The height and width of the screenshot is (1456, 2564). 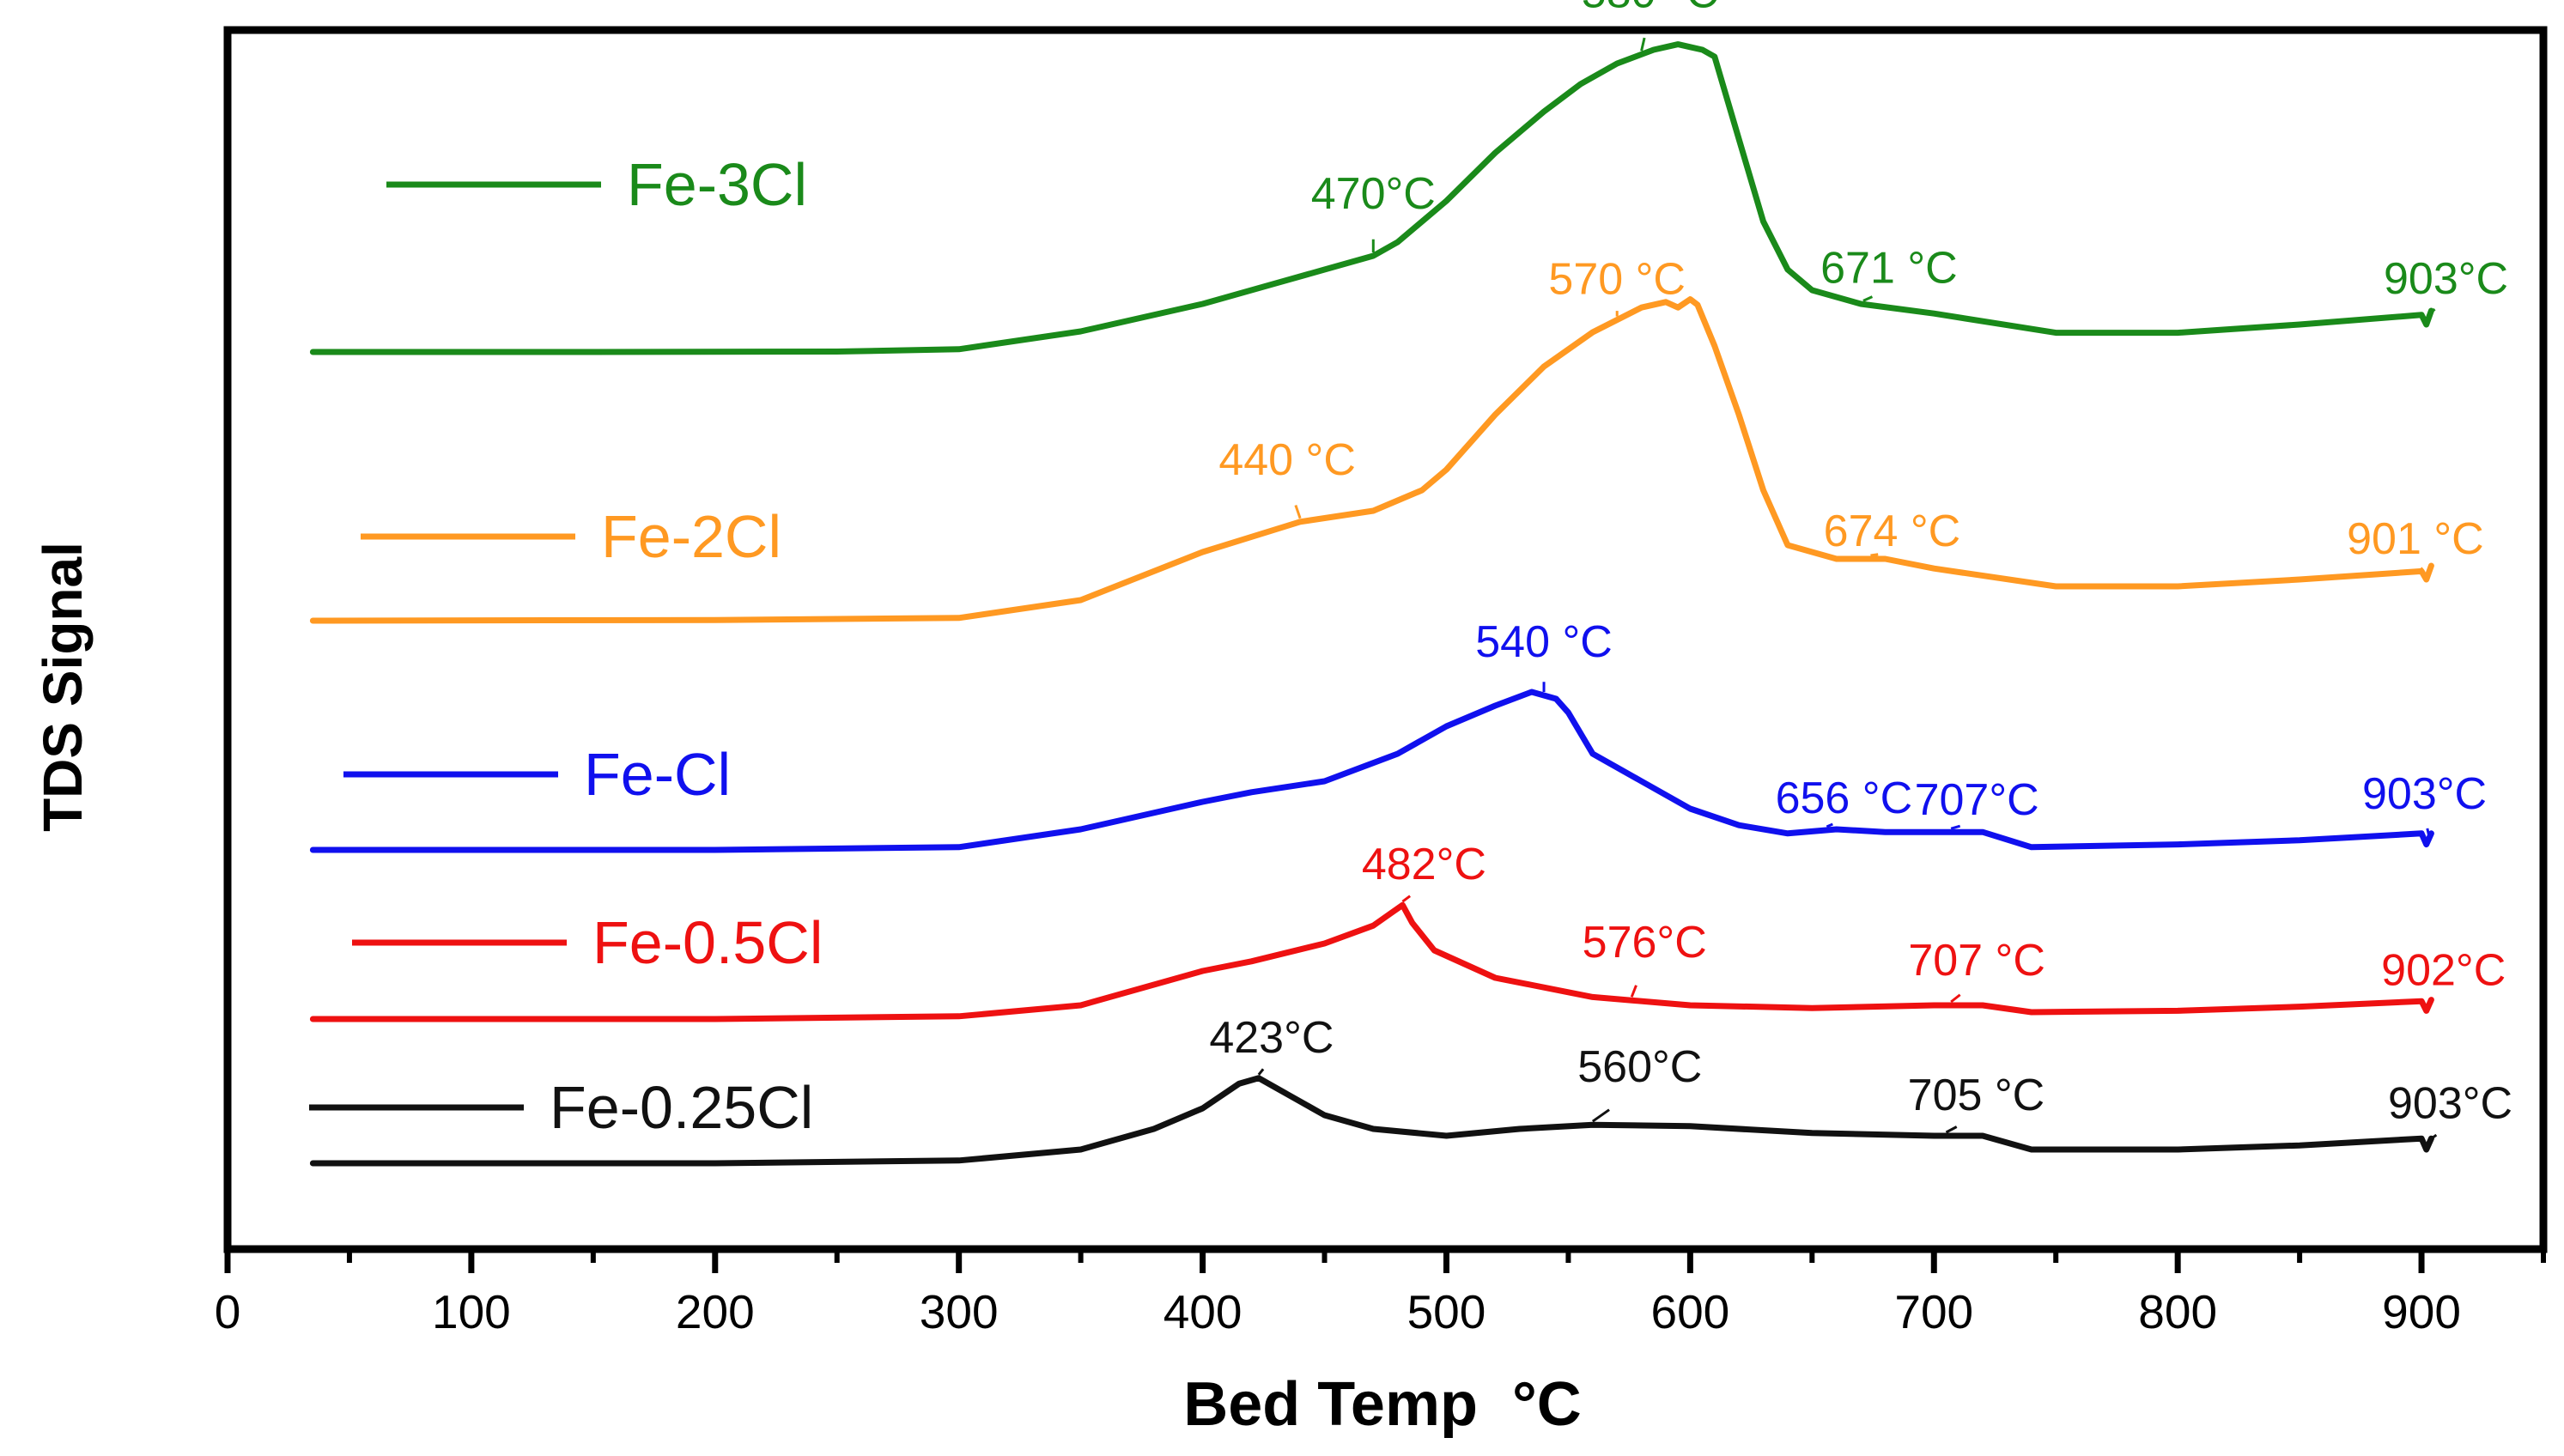 What do you see at coordinates (691, 537) in the screenshot?
I see `legend-label: Fe-2Cl` at bounding box center [691, 537].